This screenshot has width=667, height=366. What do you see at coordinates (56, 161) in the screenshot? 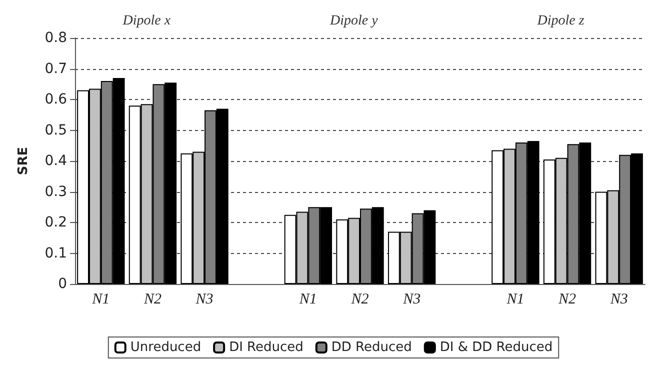
I see `y-tick-label: 0.4` at bounding box center [56, 161].